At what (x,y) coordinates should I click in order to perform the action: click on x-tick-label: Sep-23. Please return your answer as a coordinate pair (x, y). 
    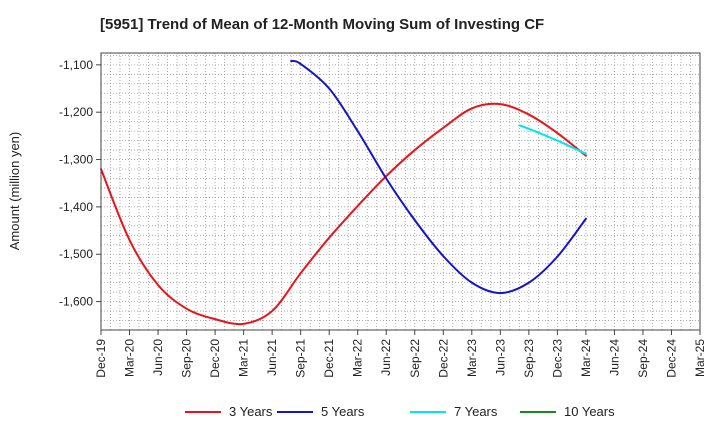
    Looking at the image, I should click on (529, 358).